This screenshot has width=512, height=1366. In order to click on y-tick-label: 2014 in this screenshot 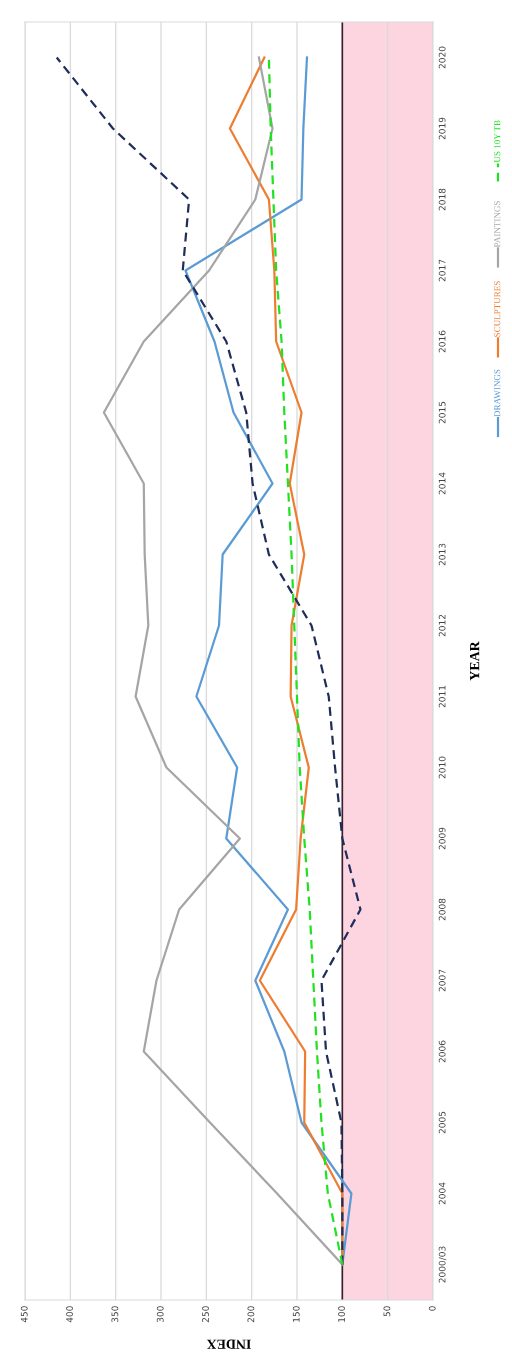, I will do `click(442, 483)`.